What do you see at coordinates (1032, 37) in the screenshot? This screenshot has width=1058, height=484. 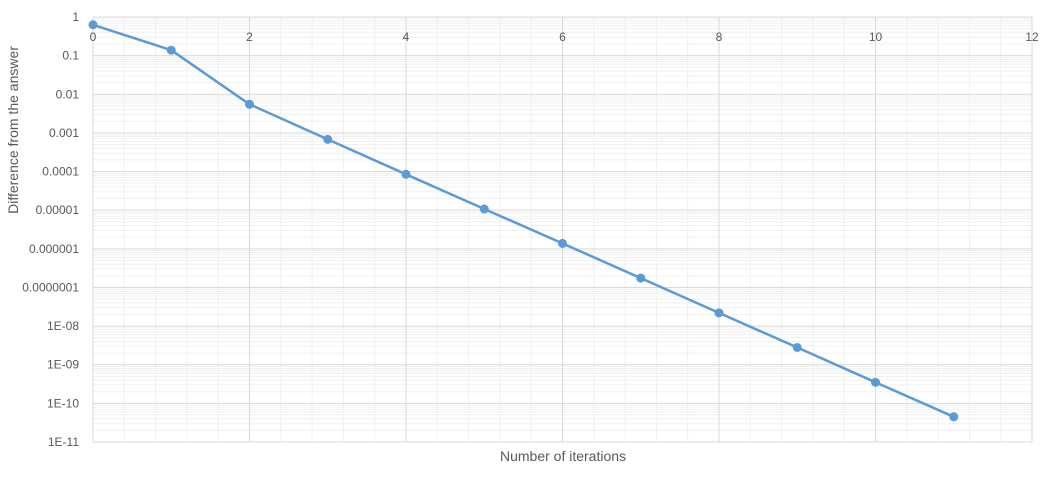 I see `x-tick-label: 12` at bounding box center [1032, 37].